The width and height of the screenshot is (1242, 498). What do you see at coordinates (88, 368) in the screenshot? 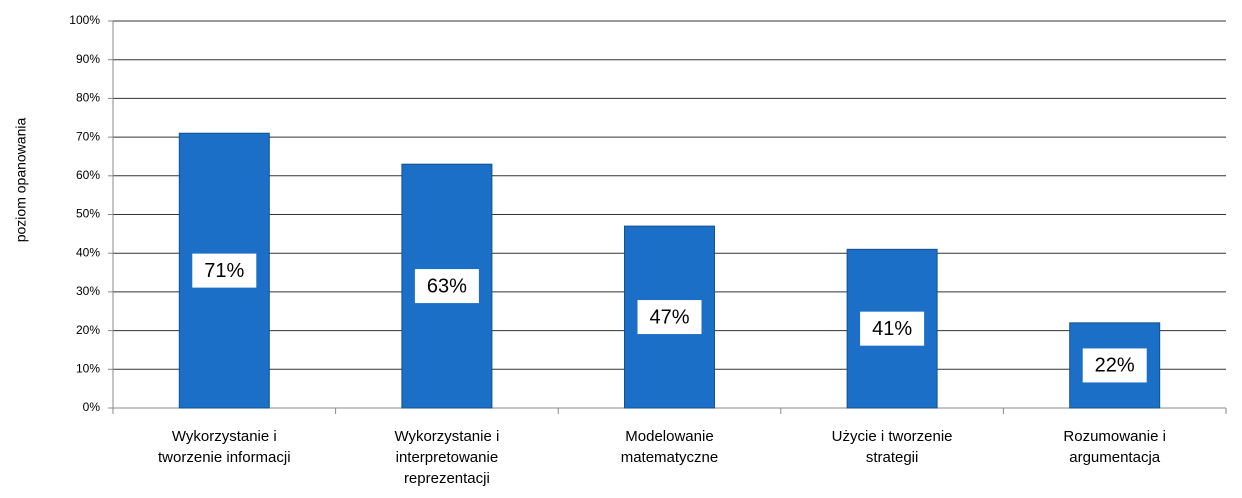
I see `y-tick-label: 10%` at bounding box center [88, 368].